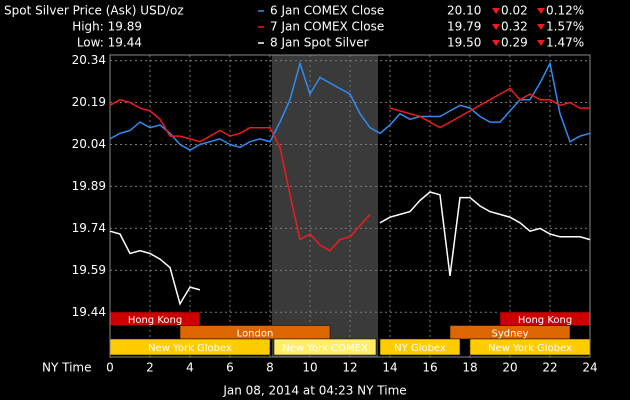 The width and height of the screenshot is (630, 400). What do you see at coordinates (109, 43) in the screenshot?
I see `low-label: Low: 19.44` at bounding box center [109, 43].